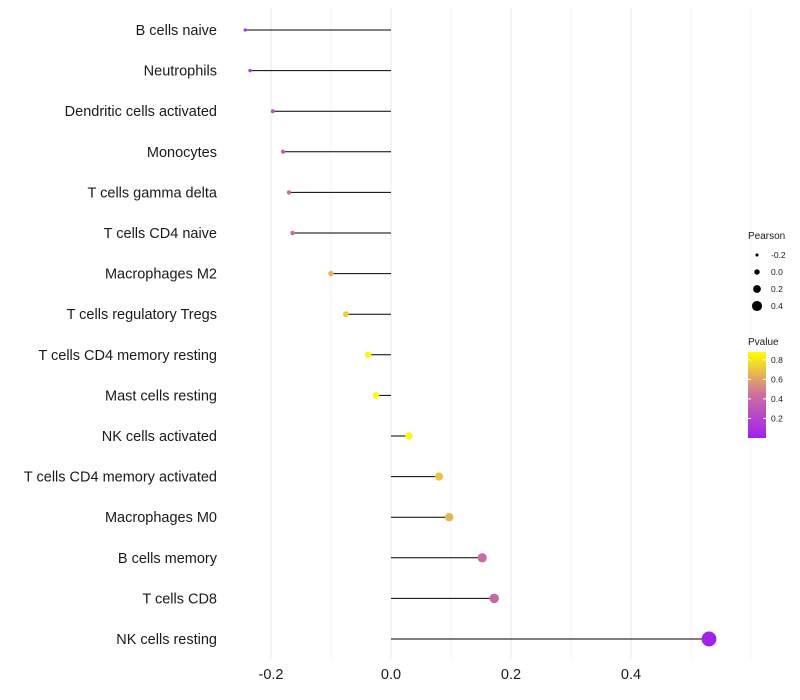  I want to click on category-label: Mast cells resting, so click(161, 396).